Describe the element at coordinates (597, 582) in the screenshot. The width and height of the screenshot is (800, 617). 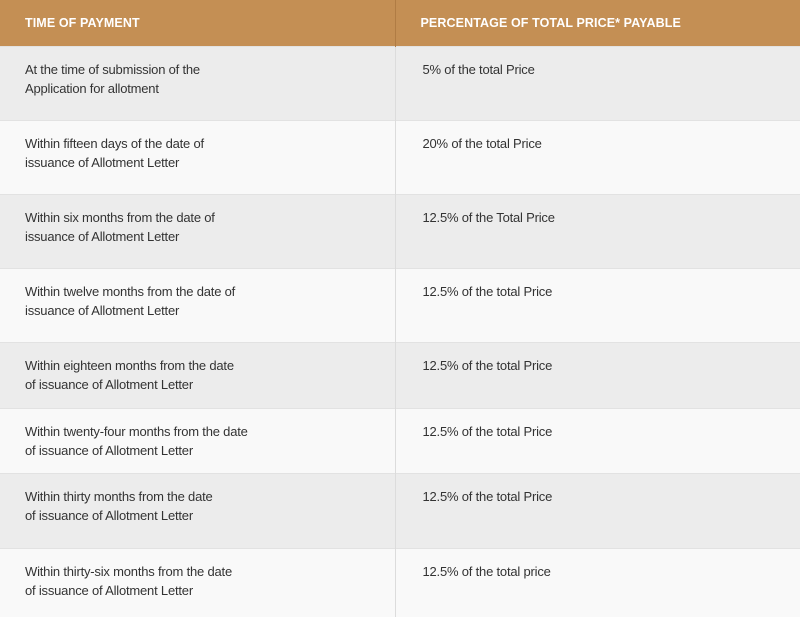
I see `percentage-cell: 12.5% of the total price` at that location.